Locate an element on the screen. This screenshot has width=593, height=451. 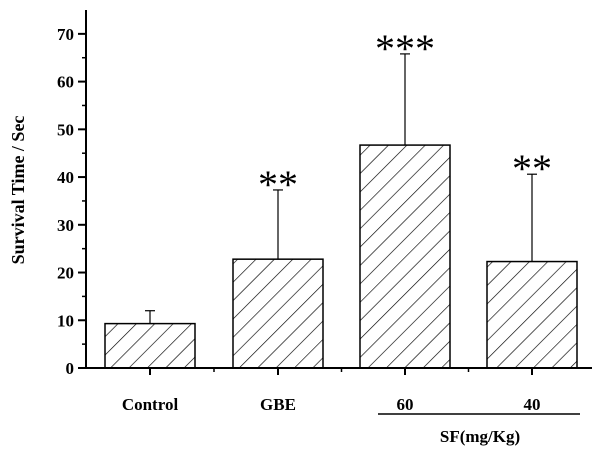
group-label: SF(mg/Kg) is located at coordinates (480, 436).